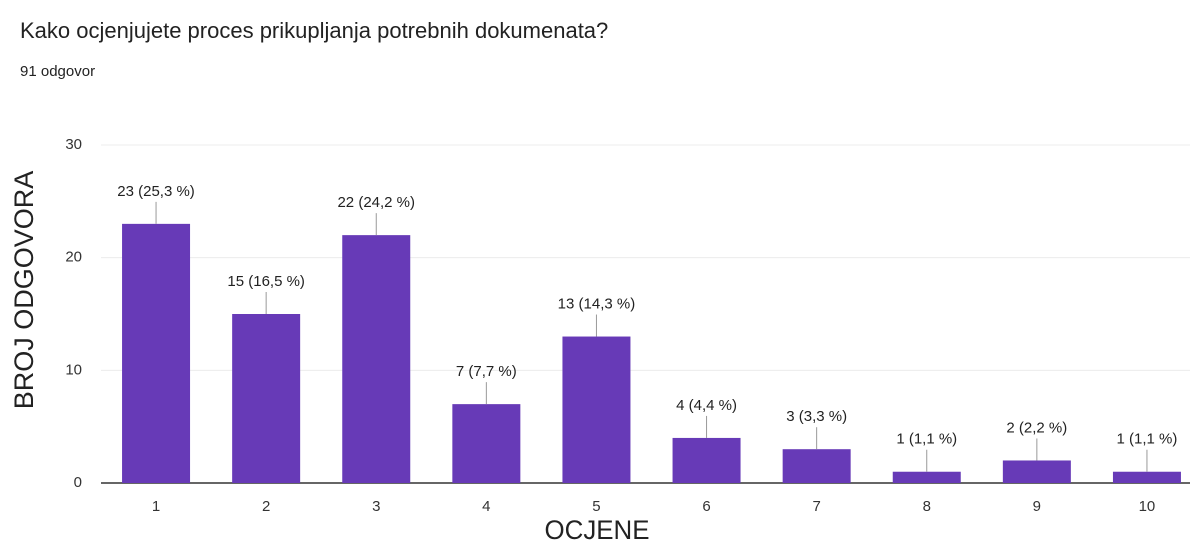 Image resolution: width=1190 pixels, height=548 pixels. I want to click on data-label: 13 (14,3 %), so click(597, 304).